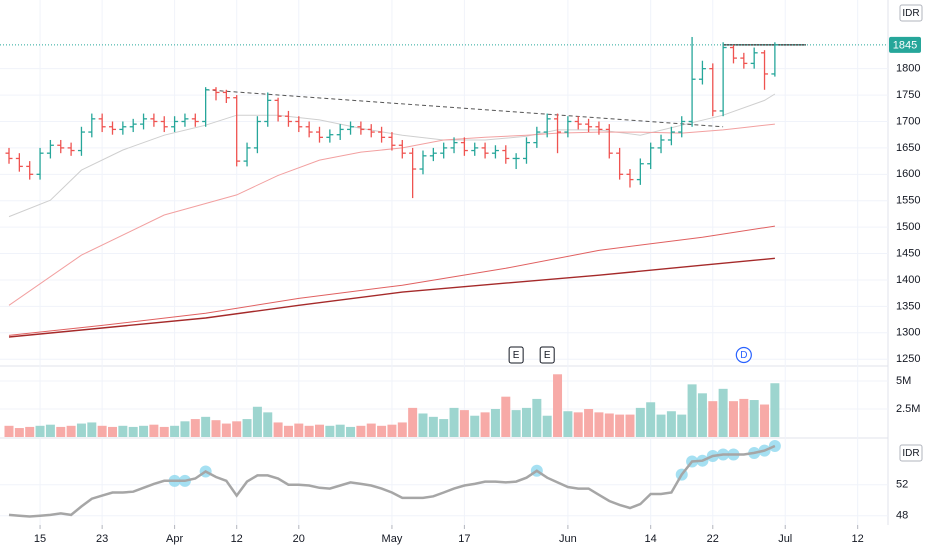 This screenshot has height=550, width=932. What do you see at coordinates (902, 516) in the screenshot?
I see `y-tick-label: 48` at bounding box center [902, 516].